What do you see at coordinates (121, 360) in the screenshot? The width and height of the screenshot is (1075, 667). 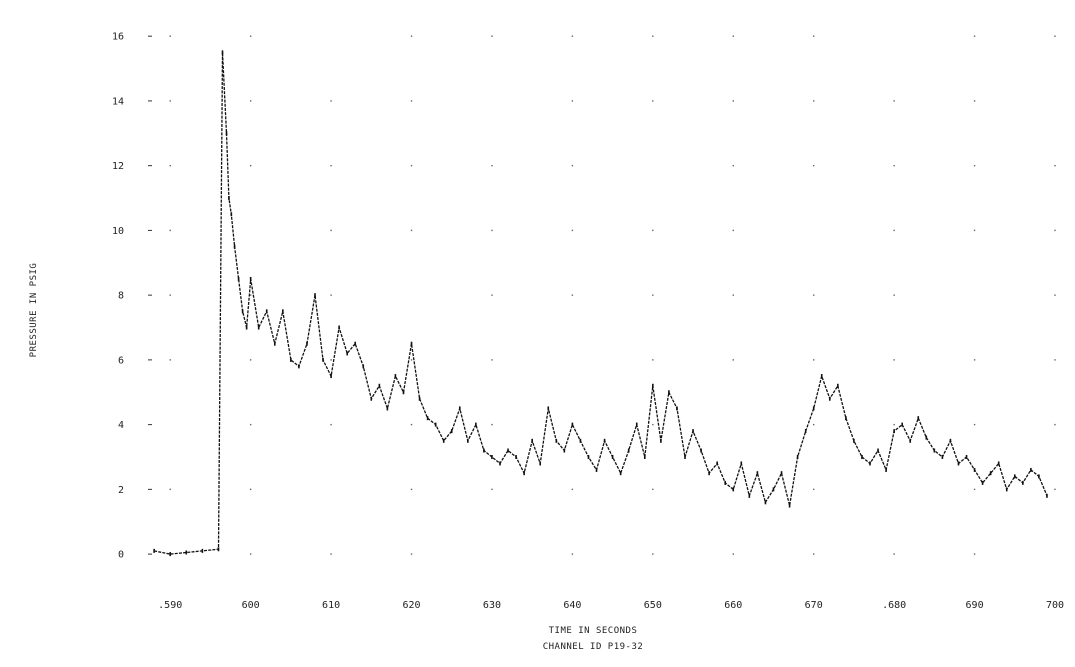 I see `y-tick-label: 6` at bounding box center [121, 360].